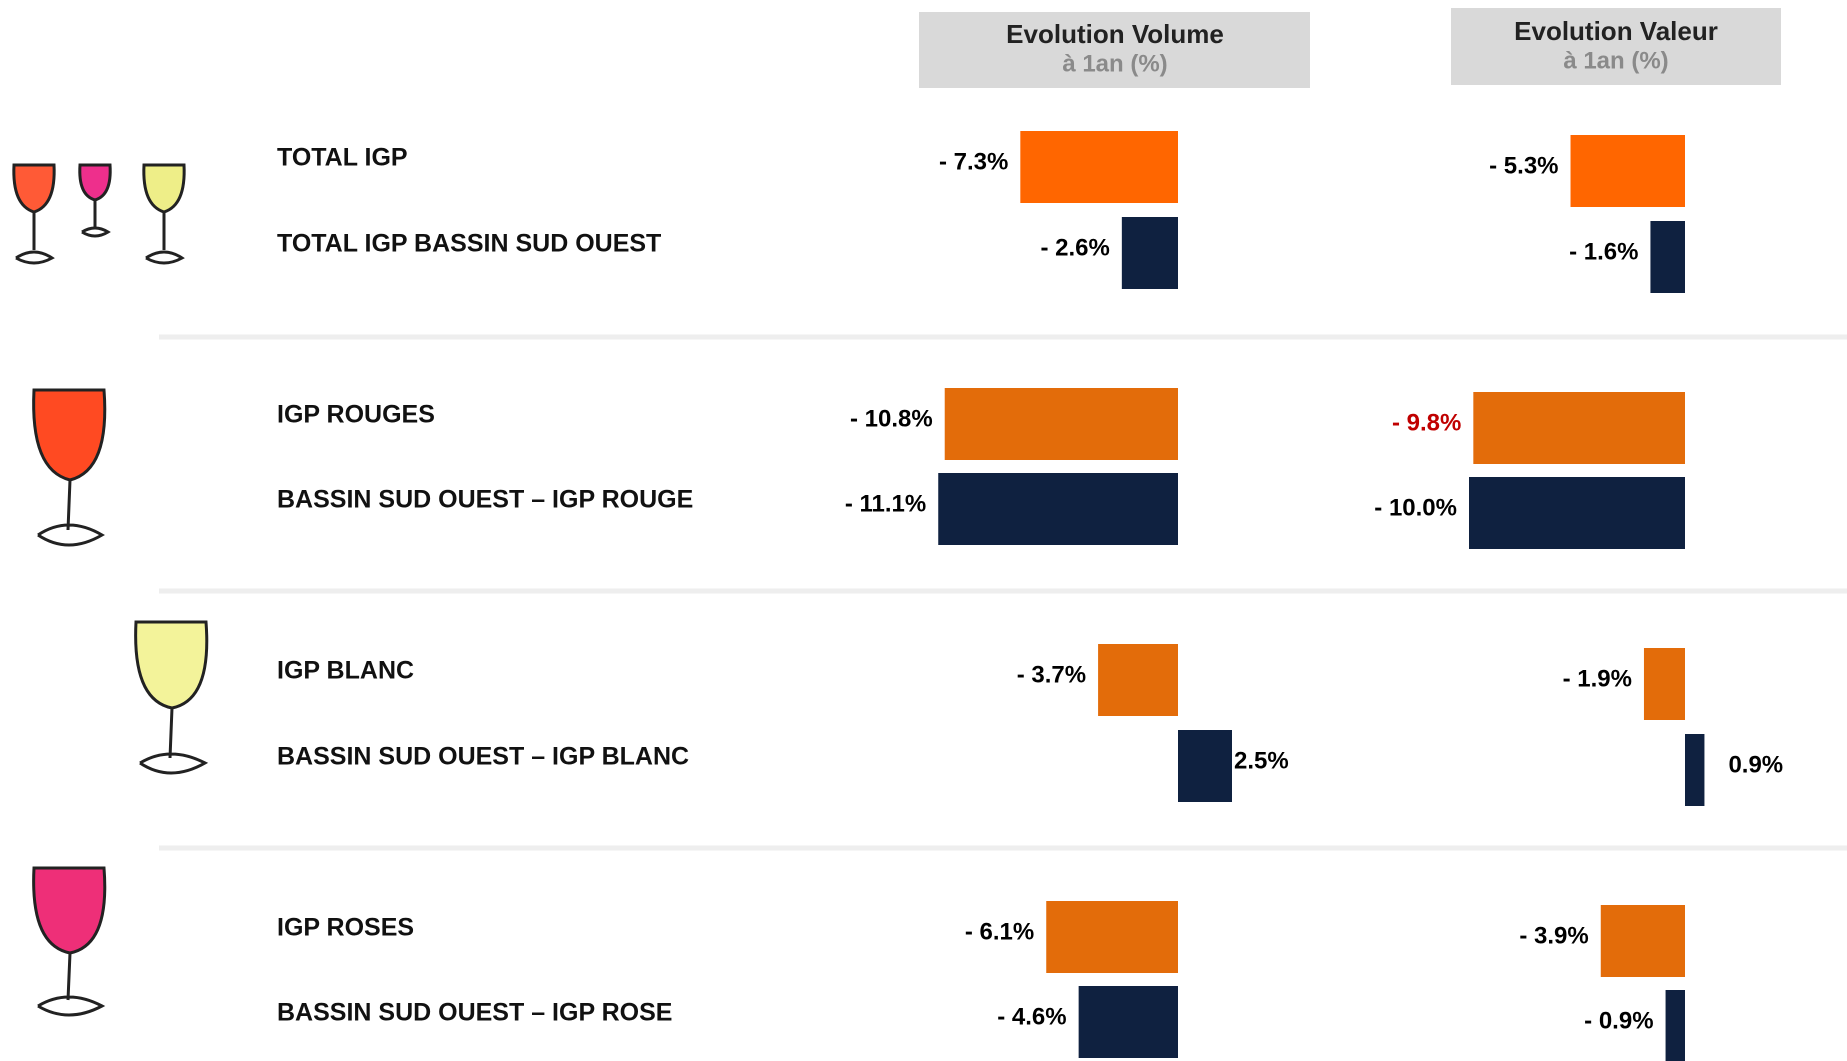 This screenshot has height=1061, width=1847. Describe the element at coordinates (485, 500) in the screenshot. I see `category-label: BASSIN SUD OUEST – IGP ROUGE` at that location.